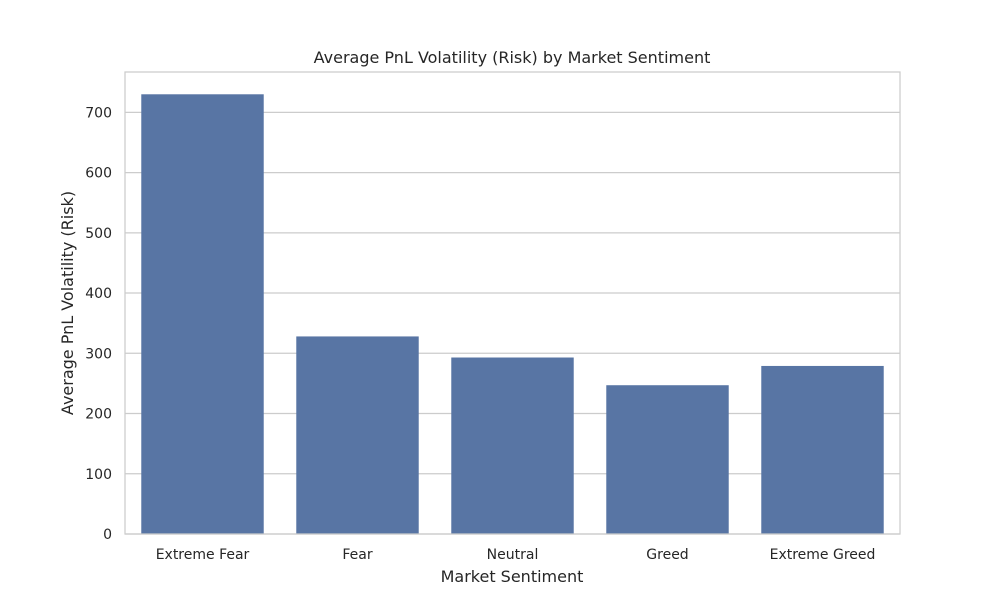 This screenshot has height=604, width=1000. What do you see at coordinates (98, 113) in the screenshot?
I see `y-tick-label: 700` at bounding box center [98, 113].